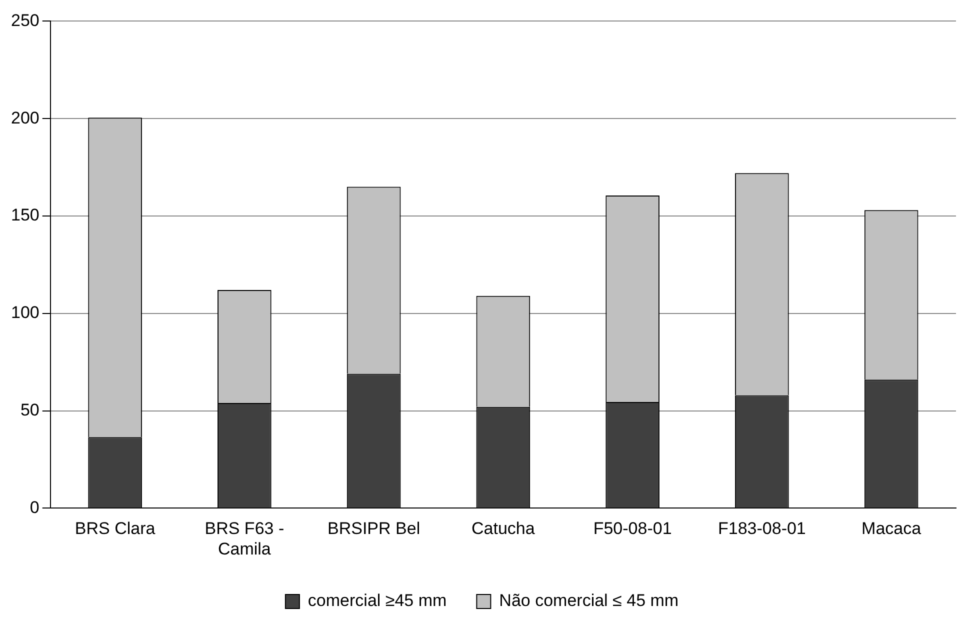  What do you see at coordinates (25, 20) in the screenshot?
I see `y-tick-label: 250` at bounding box center [25, 20].